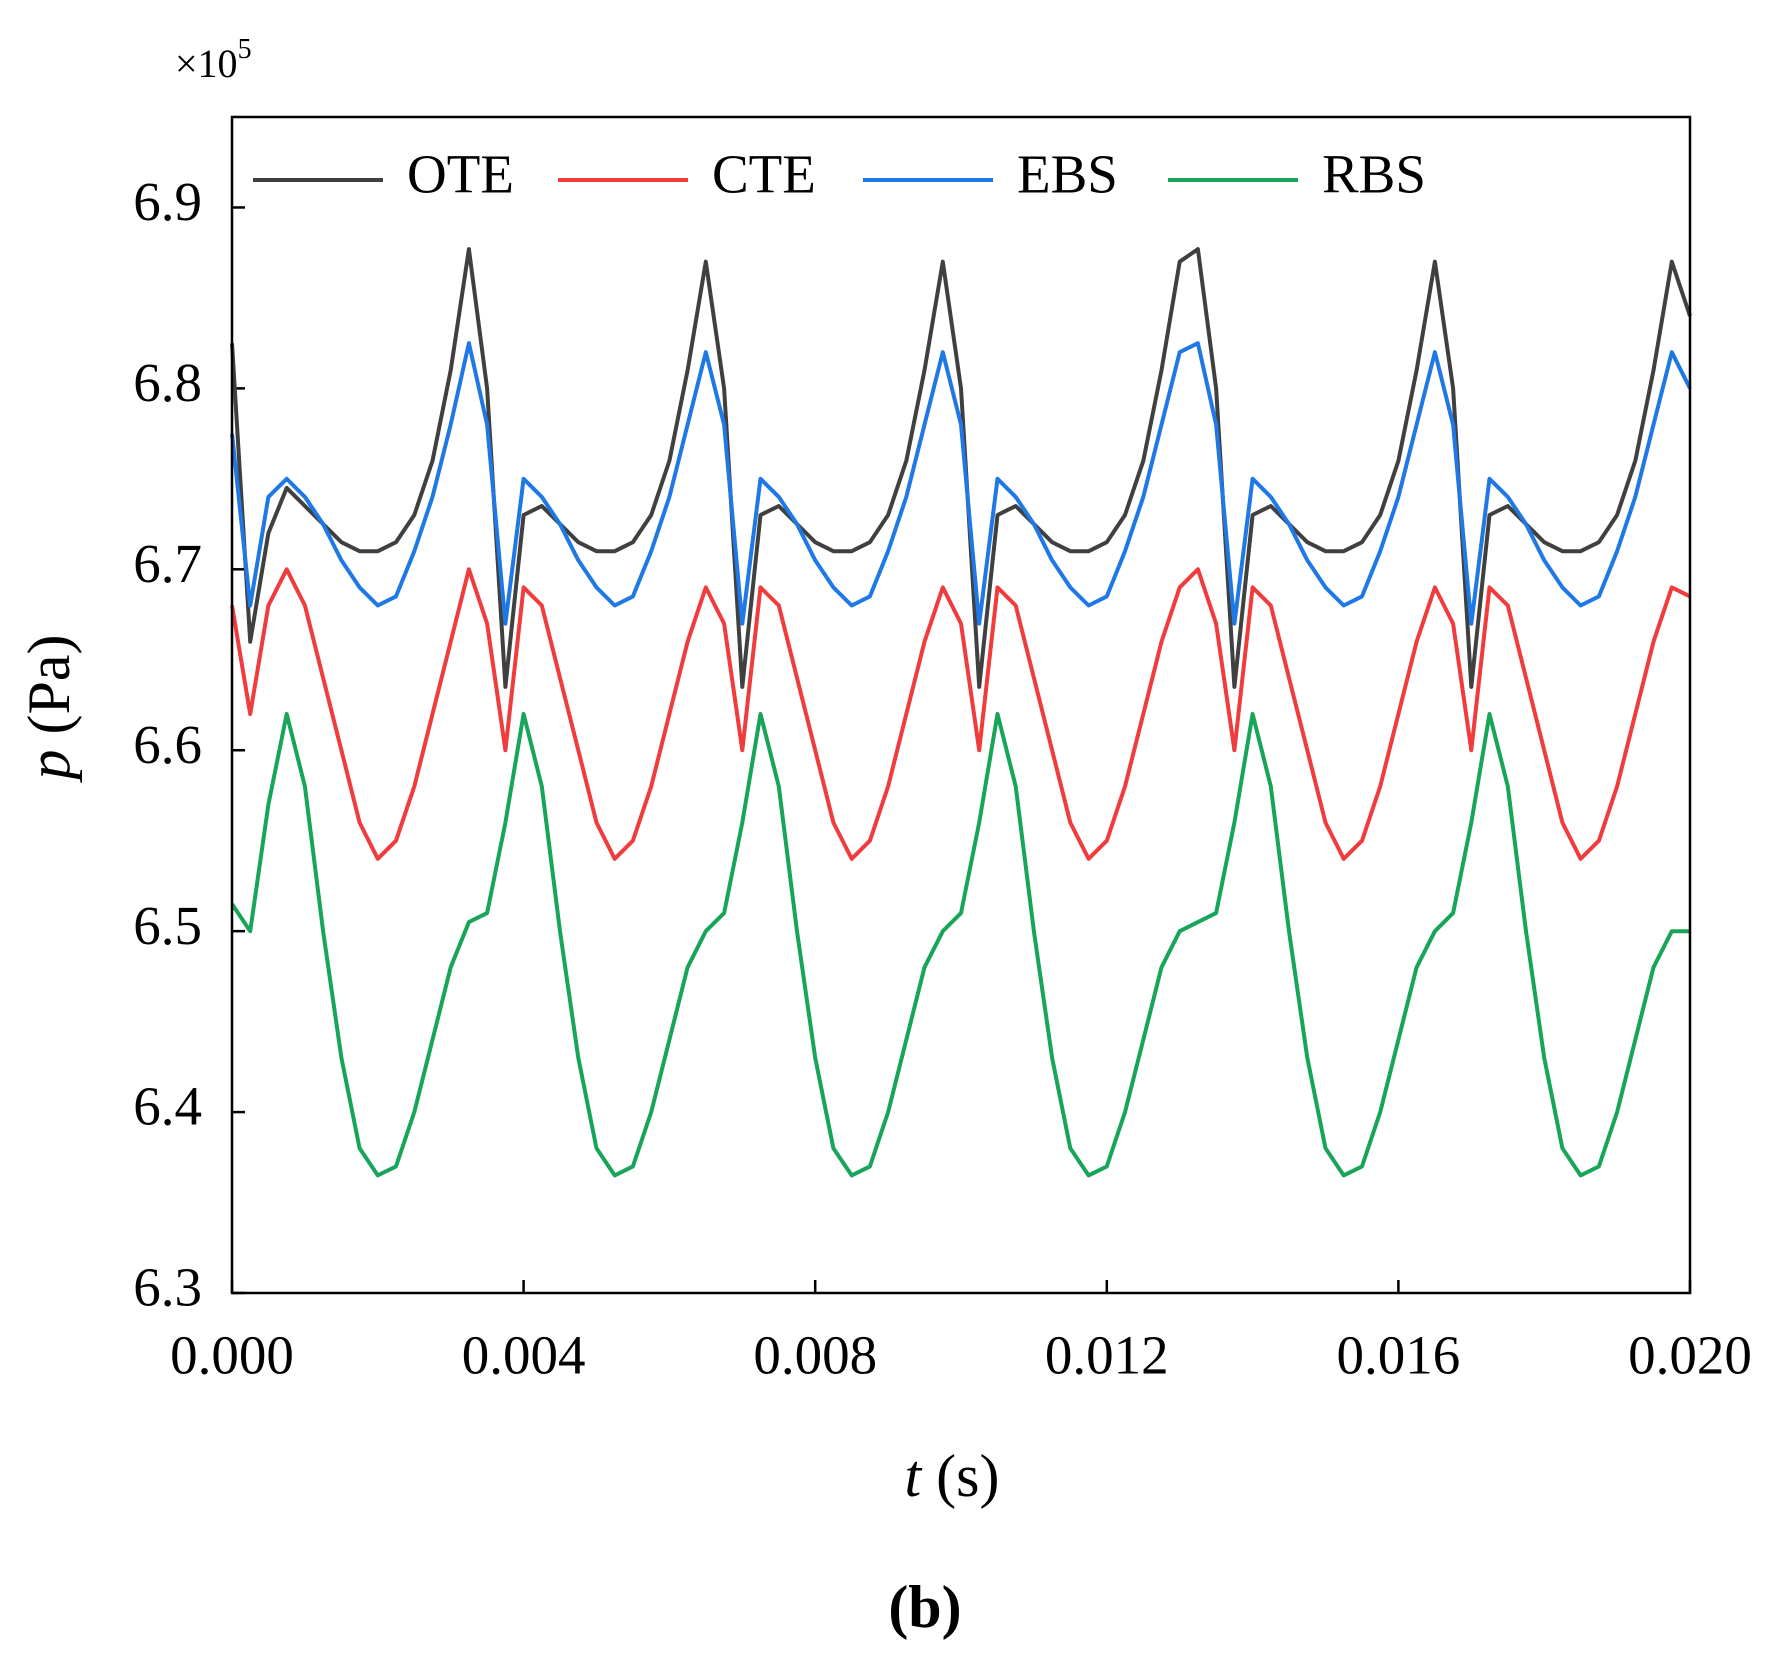 The width and height of the screenshot is (1787, 1673). Describe the element at coordinates (764, 174) in the screenshot. I see `legend-label: CTE` at that location.